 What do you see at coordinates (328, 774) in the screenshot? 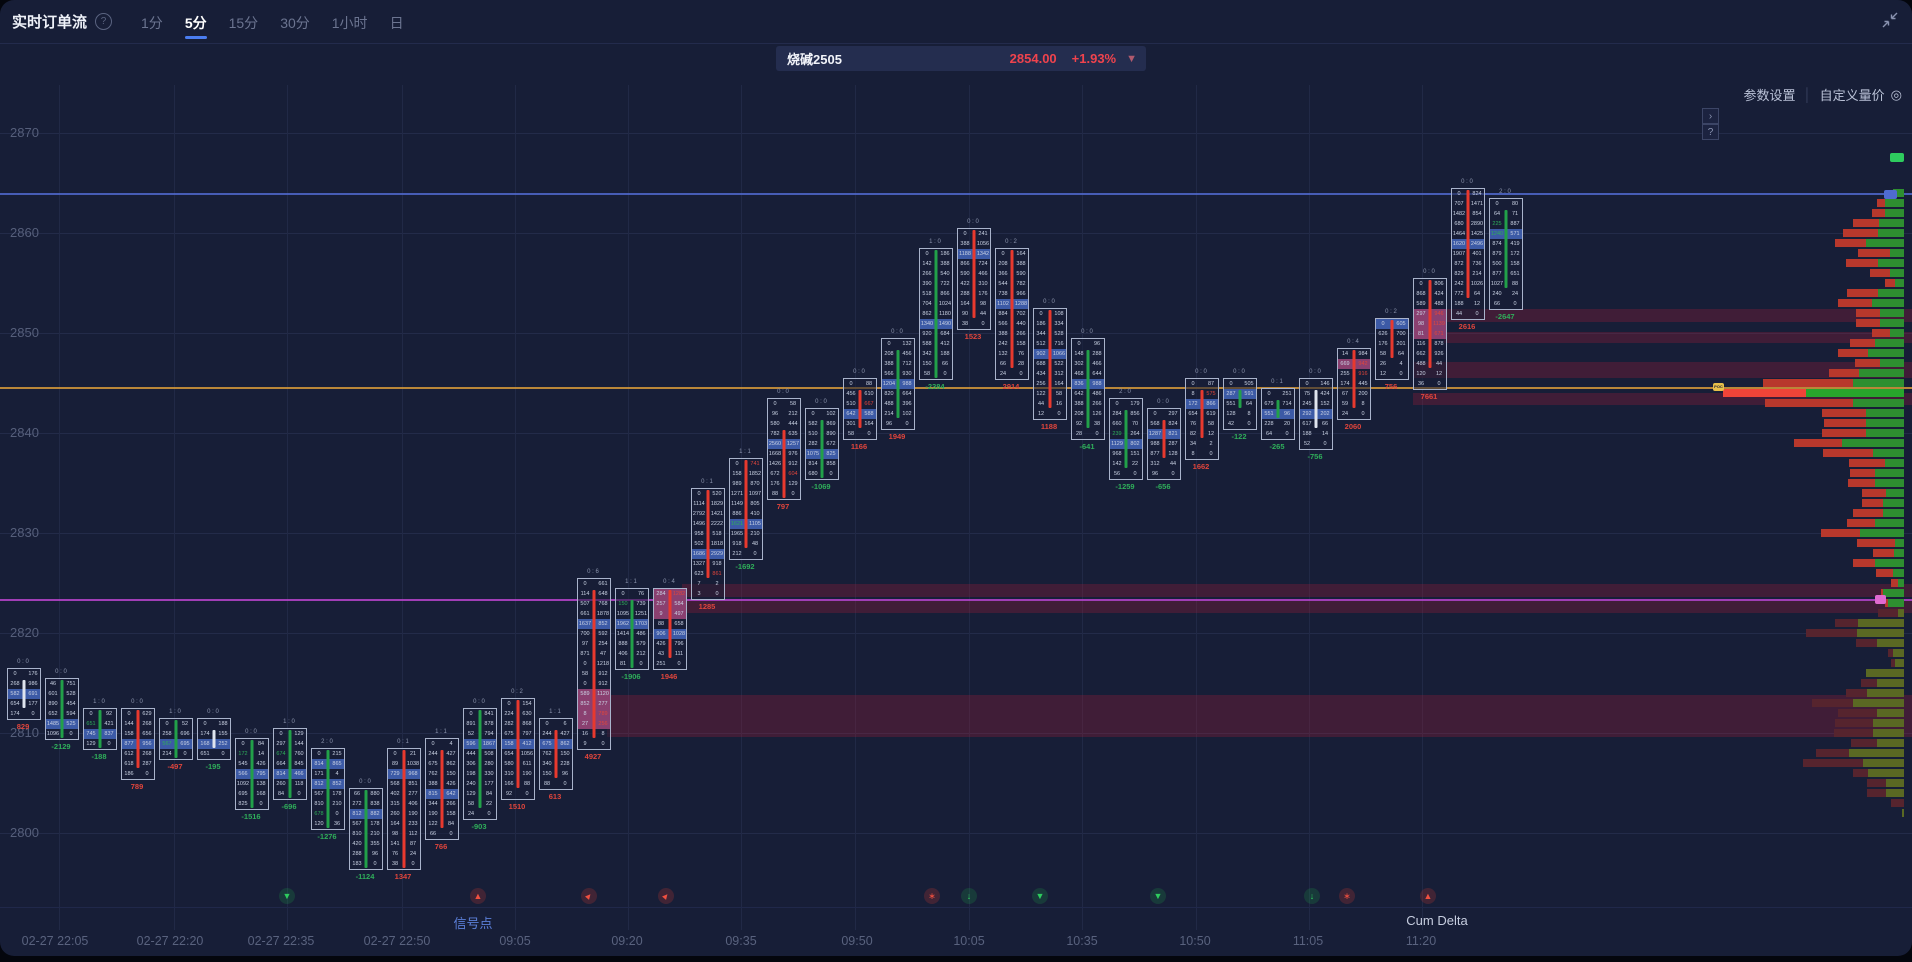
I see `candle-row: 171 4` at bounding box center [328, 774].